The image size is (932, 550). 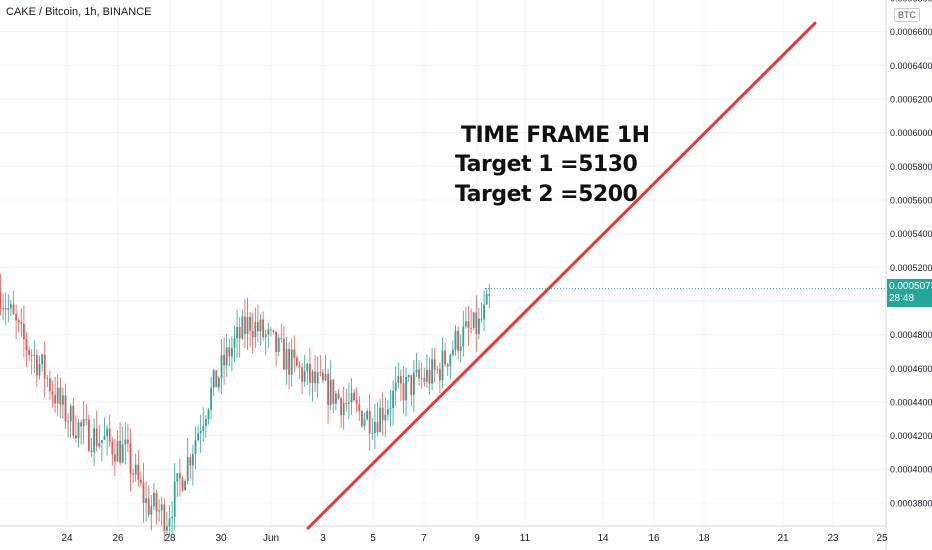 I want to click on annotation-time-frame: TIME FRAME 1H, so click(x=555, y=135).